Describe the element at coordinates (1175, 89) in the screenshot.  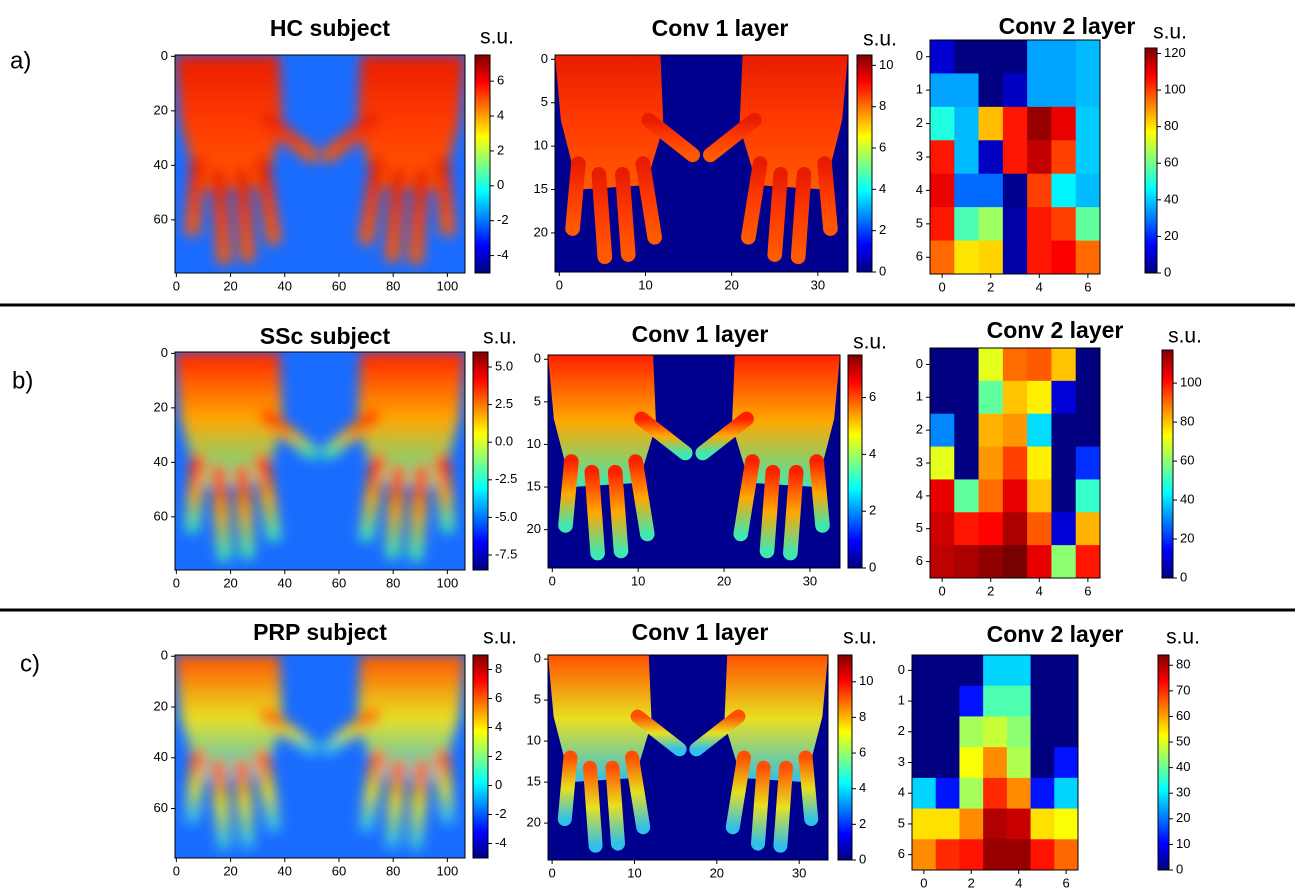
I see `colorbar-tick-label: 100` at that location.